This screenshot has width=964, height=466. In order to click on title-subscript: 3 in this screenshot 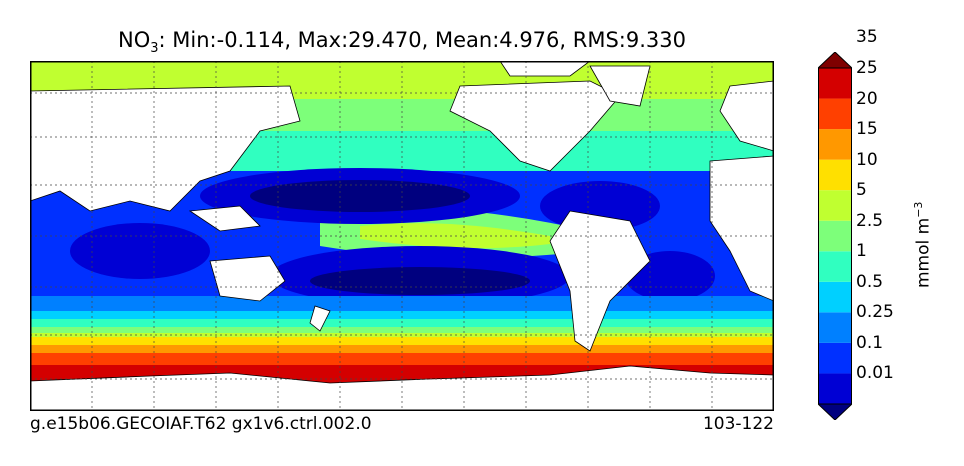, I will do `click(154, 49)`.